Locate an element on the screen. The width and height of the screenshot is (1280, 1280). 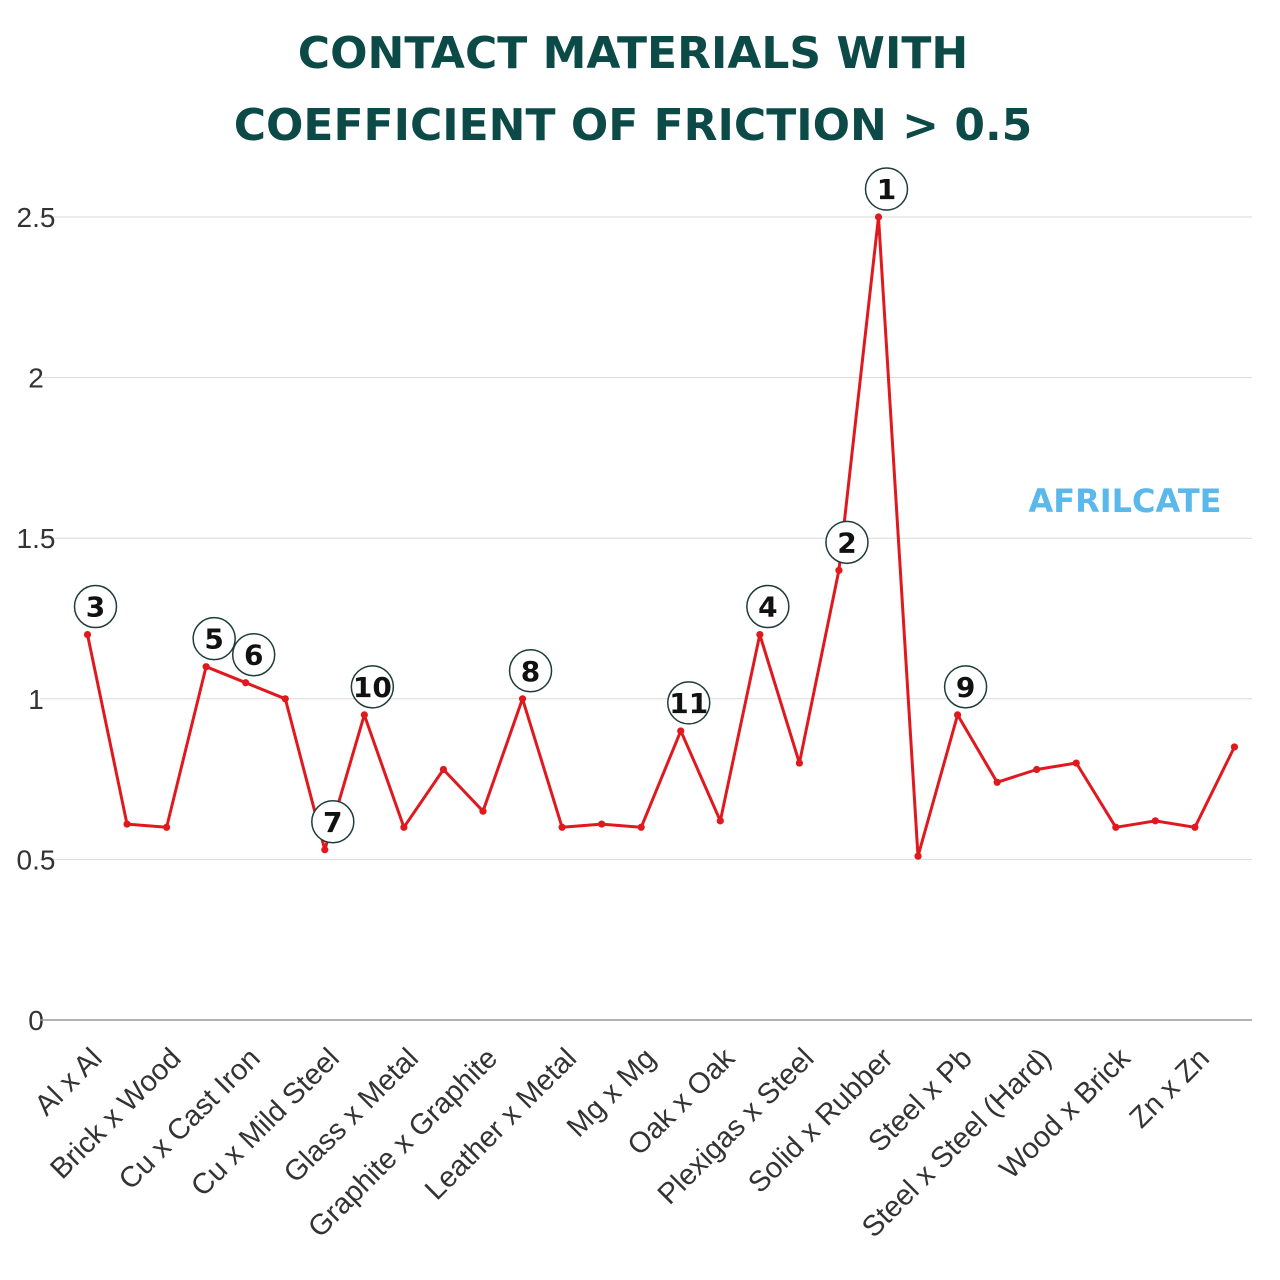
watermark-brand: AFRILCATE is located at coordinates (1124, 501).